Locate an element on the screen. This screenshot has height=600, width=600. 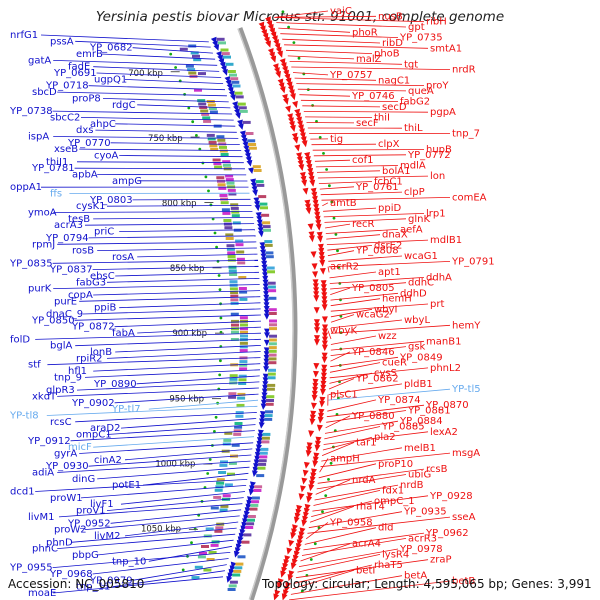
gene-label: fabG2 is located at coordinates (415, 102).